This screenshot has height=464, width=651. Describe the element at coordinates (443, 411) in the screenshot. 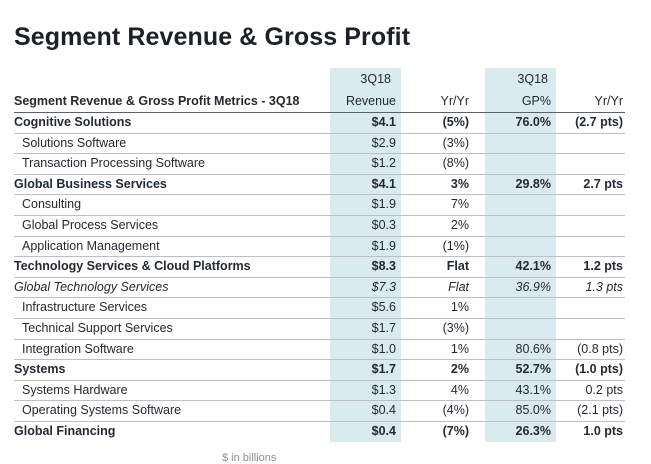

I see `revenue-yoy-cell: (4%)` at that location.